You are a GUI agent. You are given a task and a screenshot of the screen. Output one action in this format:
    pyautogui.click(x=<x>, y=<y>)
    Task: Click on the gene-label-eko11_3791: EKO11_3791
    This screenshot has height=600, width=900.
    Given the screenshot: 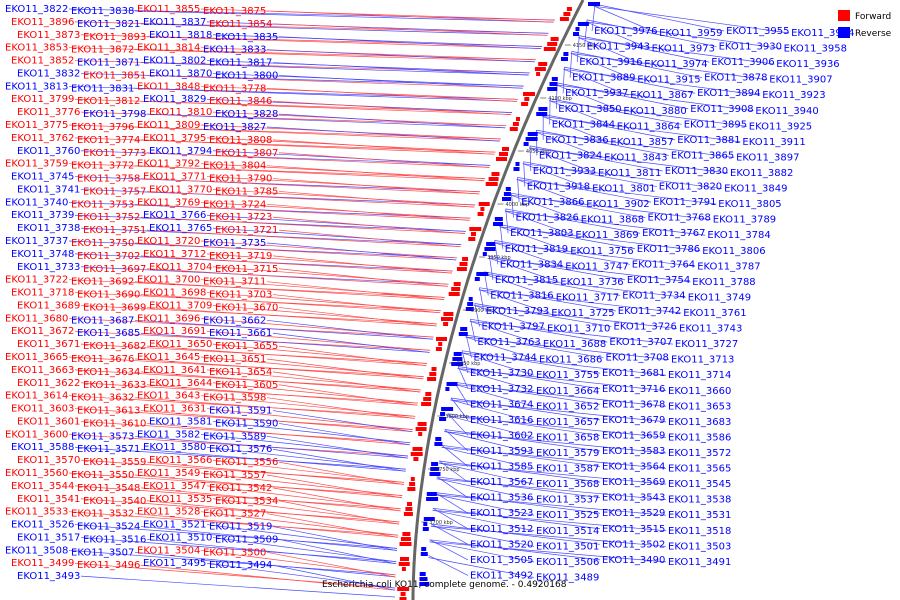 What is the action you would take?
    pyautogui.click(x=684, y=202)
    